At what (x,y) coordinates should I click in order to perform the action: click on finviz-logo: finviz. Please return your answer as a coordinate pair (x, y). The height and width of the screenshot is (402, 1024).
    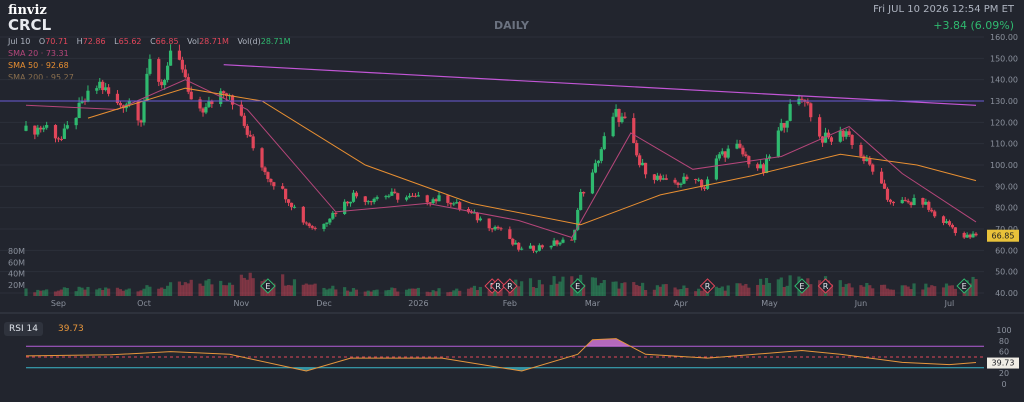
    Looking at the image, I should click on (27, 10).